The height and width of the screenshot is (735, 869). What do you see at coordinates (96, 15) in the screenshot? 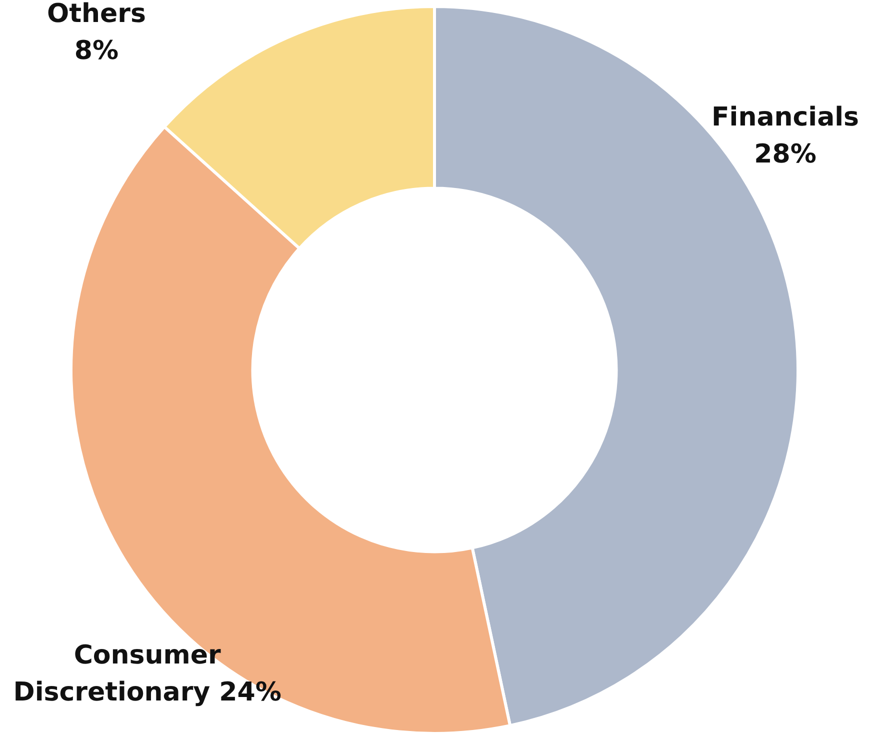
I see `slice-label: Others` at bounding box center [96, 15].